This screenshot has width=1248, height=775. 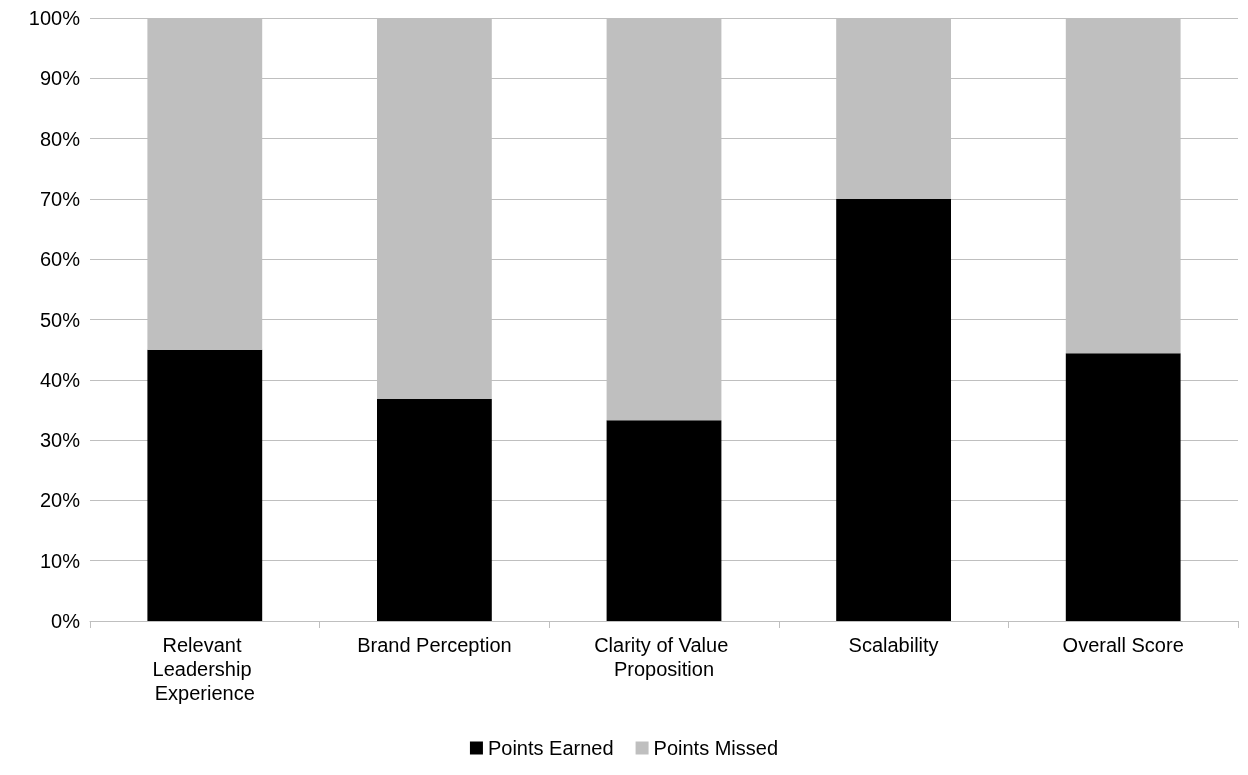 I want to click on y-tick-label: 0%, so click(x=66, y=621).